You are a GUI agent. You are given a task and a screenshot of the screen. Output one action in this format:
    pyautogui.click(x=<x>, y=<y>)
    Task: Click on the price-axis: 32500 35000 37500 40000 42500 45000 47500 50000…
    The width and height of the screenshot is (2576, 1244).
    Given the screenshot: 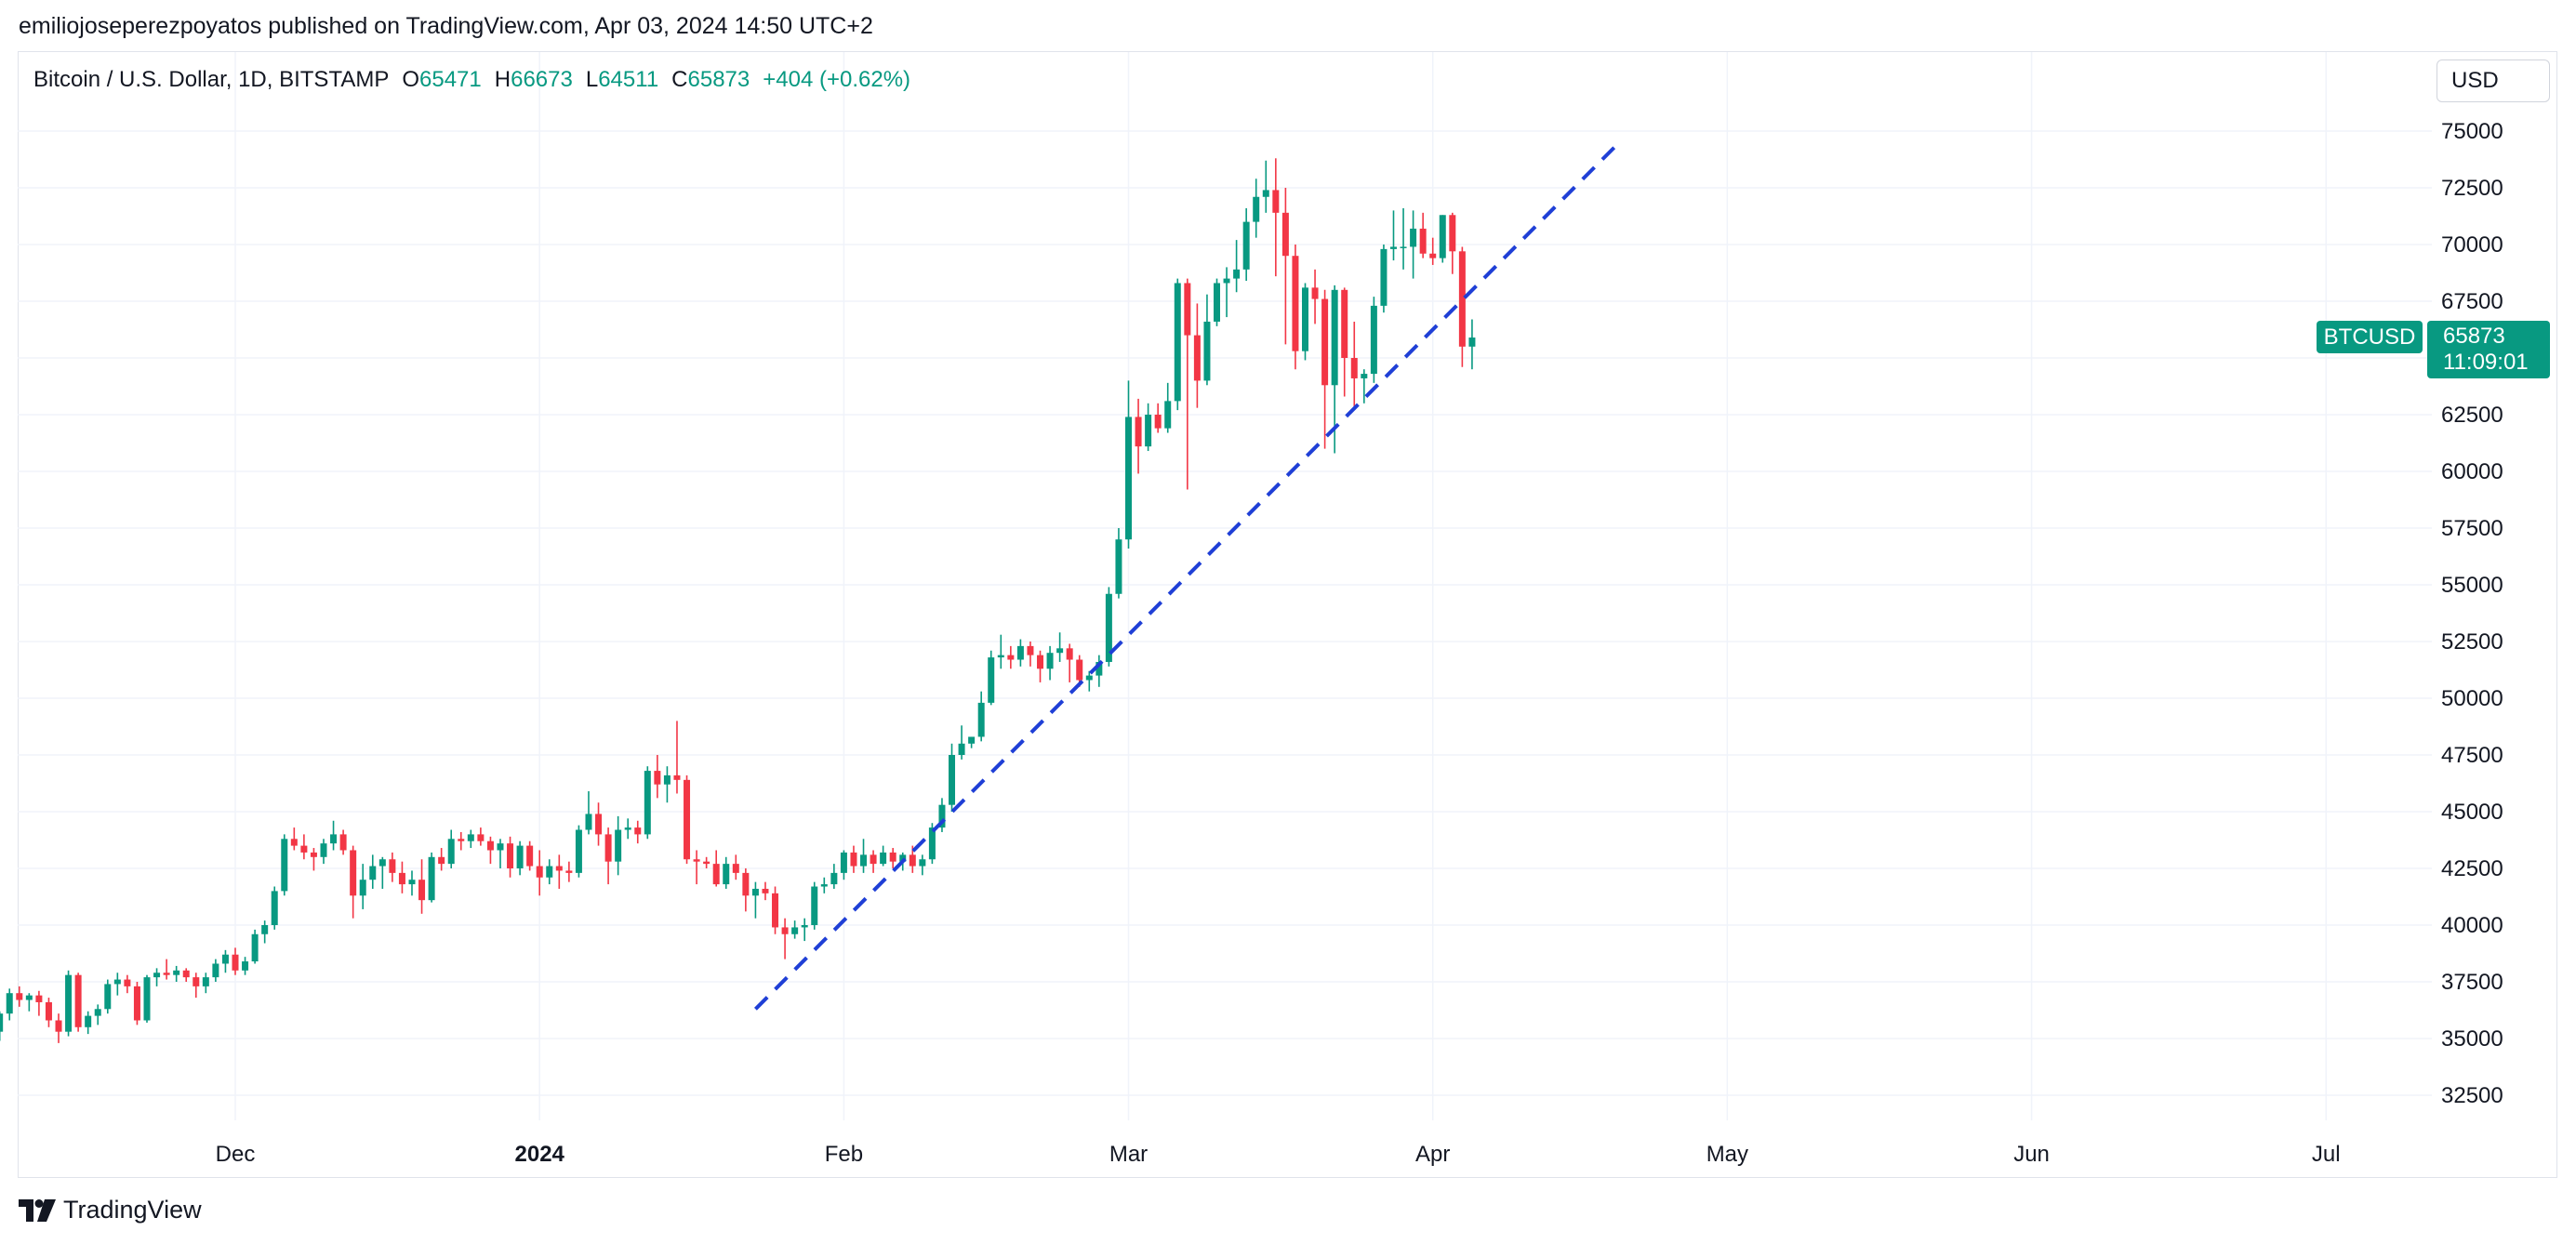 What is the action you would take?
    pyautogui.click(x=2472, y=613)
    